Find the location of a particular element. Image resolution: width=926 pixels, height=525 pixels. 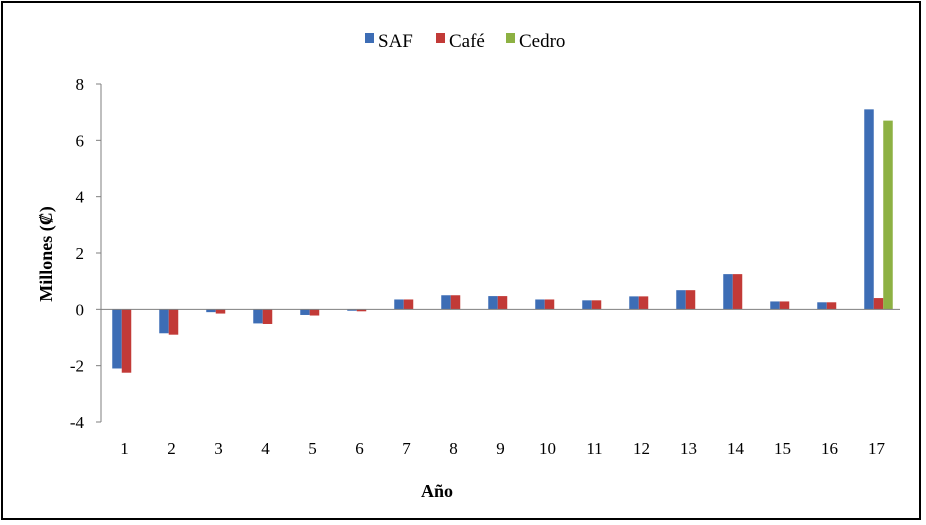

x-tick-label: 12 is located at coordinates (641, 448).